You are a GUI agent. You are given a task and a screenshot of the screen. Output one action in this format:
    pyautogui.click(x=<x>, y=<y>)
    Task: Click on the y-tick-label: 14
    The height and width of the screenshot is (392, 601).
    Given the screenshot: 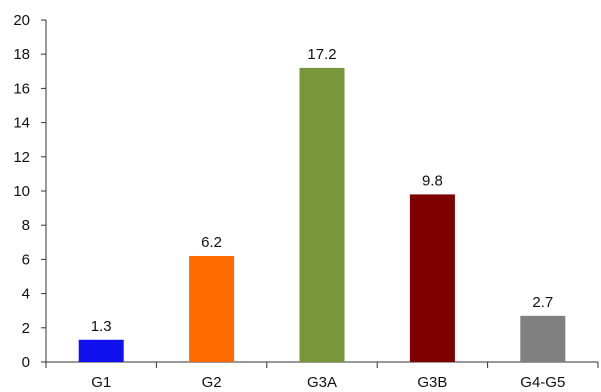 What is the action you would take?
    pyautogui.click(x=21, y=123)
    